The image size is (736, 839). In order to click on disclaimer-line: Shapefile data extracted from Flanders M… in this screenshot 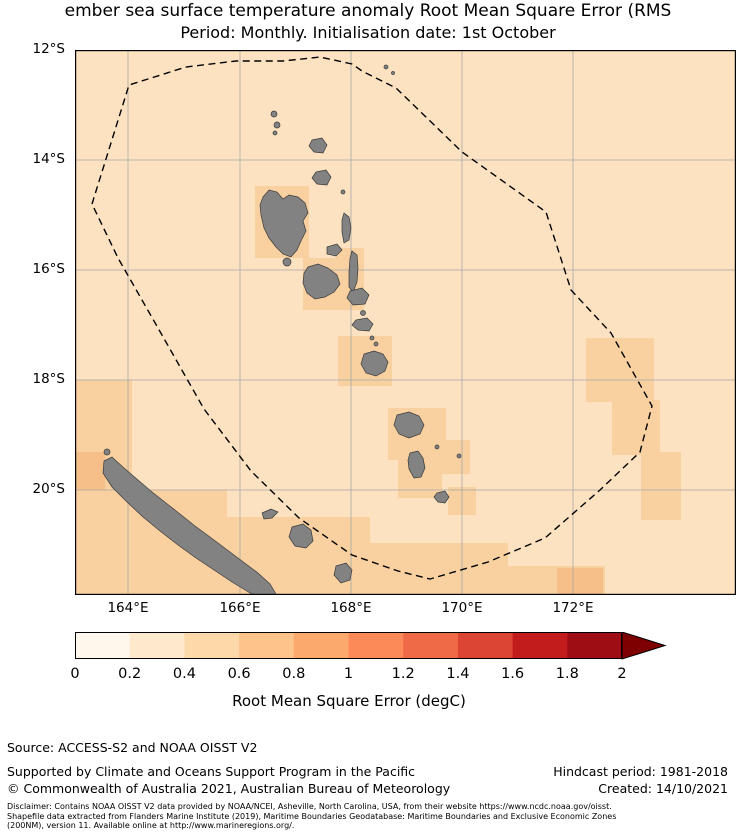, I will do `click(312, 816)`.